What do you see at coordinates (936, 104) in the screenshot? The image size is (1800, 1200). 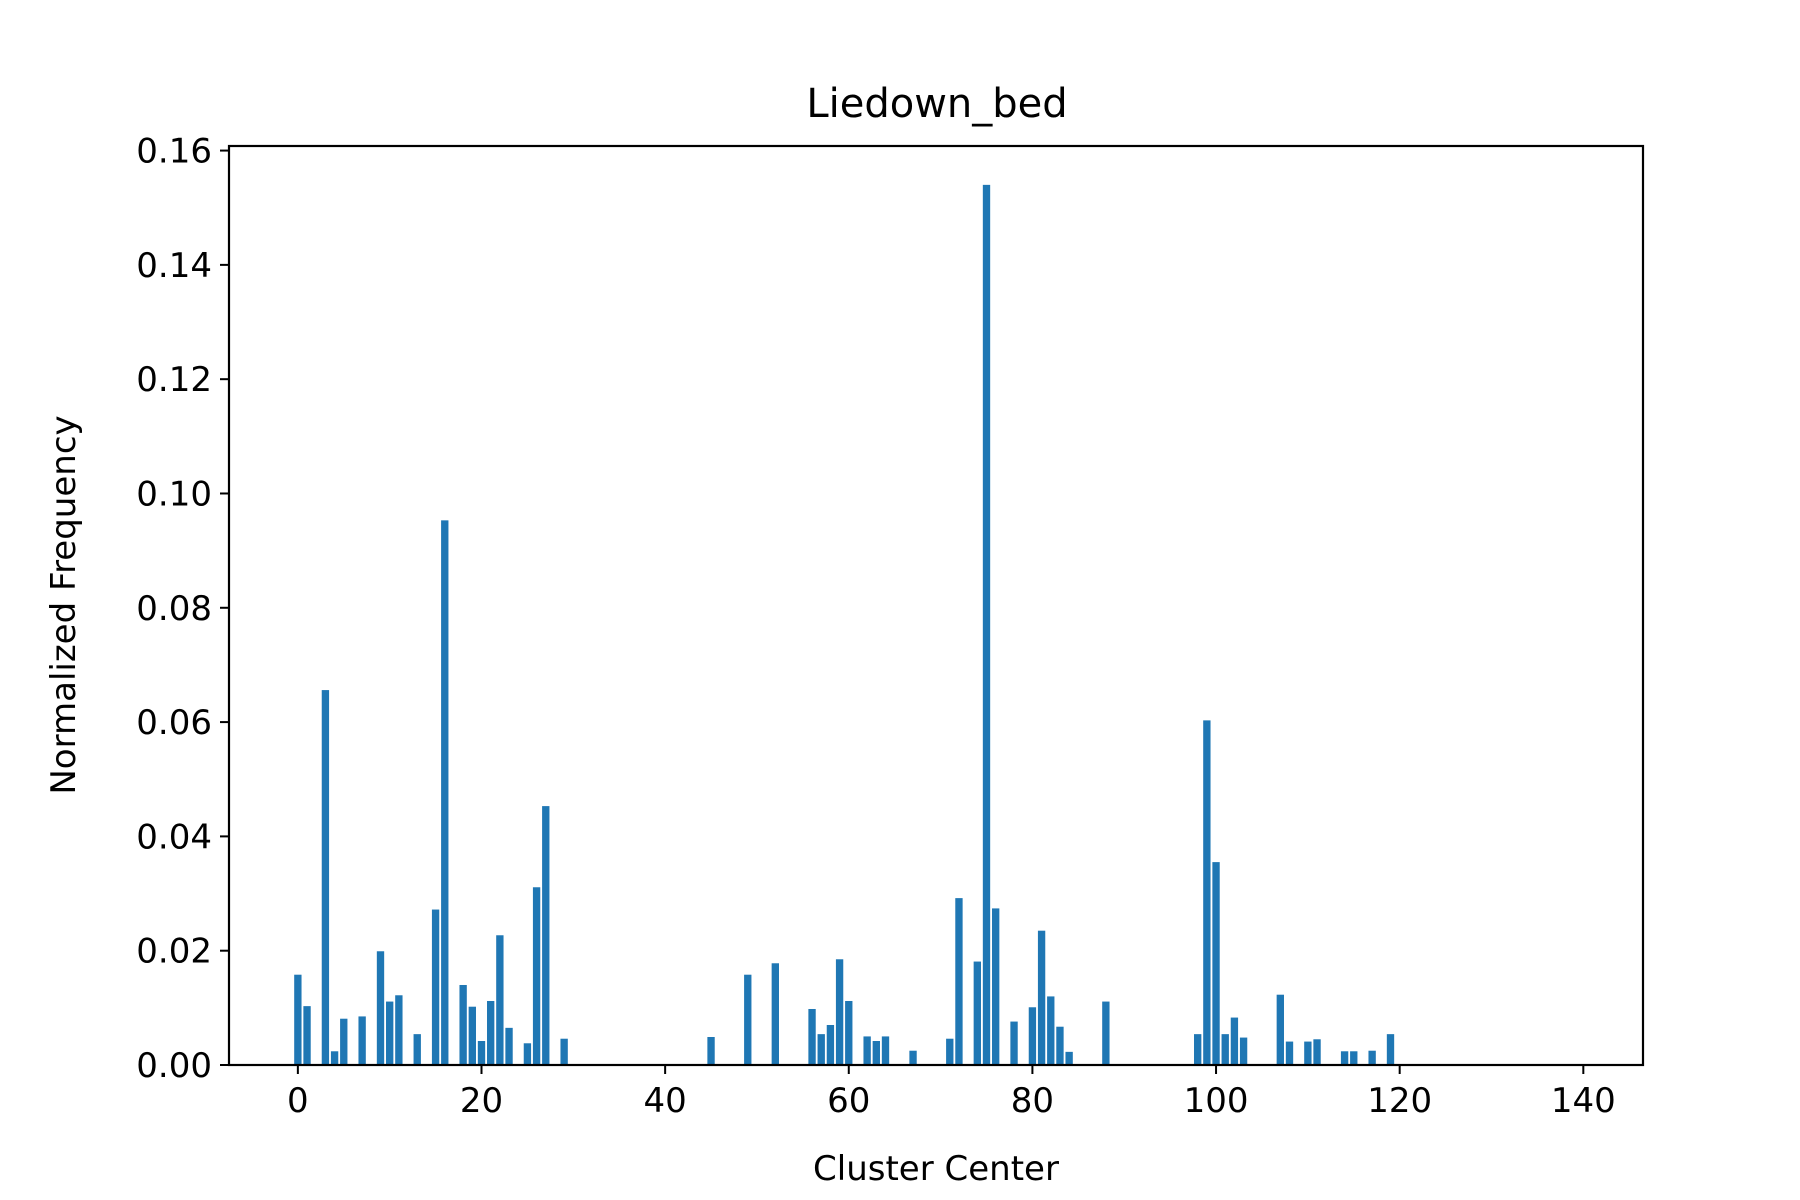 I see `chart-title: Liedown_bed` at bounding box center [936, 104].